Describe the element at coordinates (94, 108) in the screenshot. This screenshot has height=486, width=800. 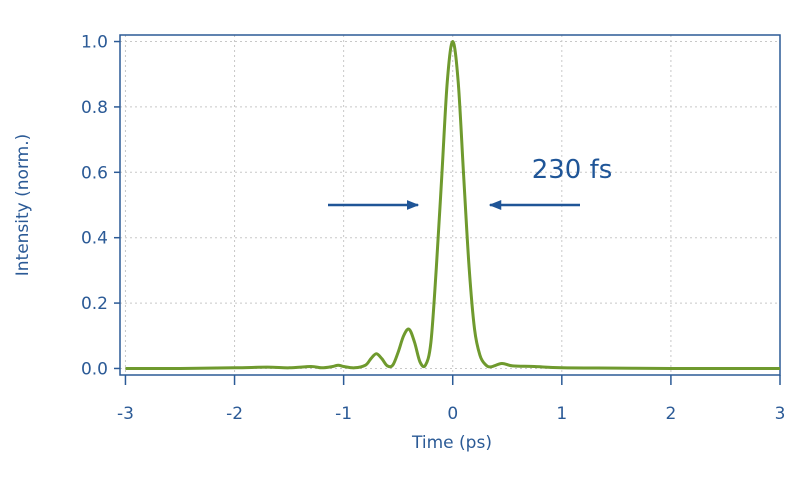
I see `y-tick-label: 0.8` at that location.